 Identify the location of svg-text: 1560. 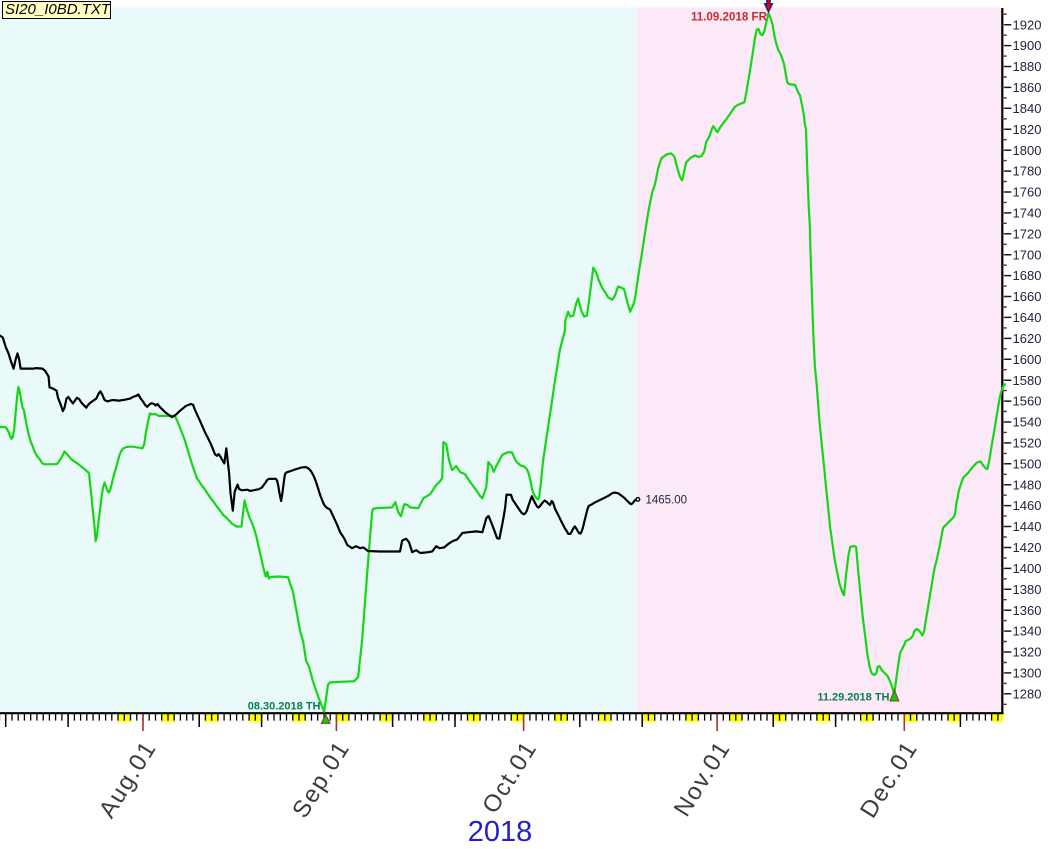
(1027, 401).